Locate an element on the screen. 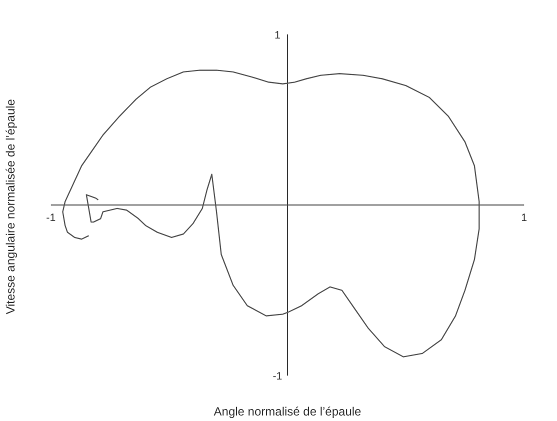 This screenshot has width=557, height=421. y-axis-title: Vitesse angulaire normalisée de l’épaule is located at coordinates (11, 206).